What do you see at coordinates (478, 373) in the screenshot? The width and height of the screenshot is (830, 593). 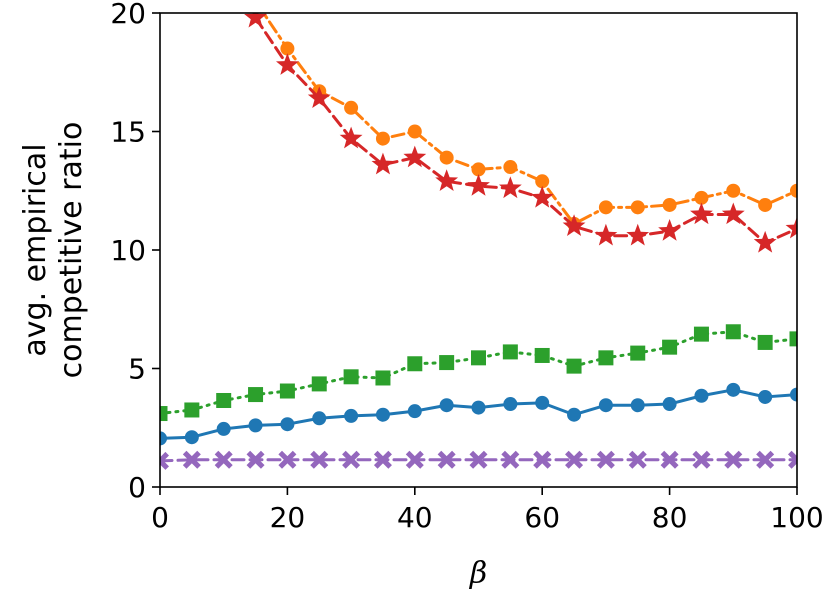 I see `series-green-square-dotted` at bounding box center [478, 373].